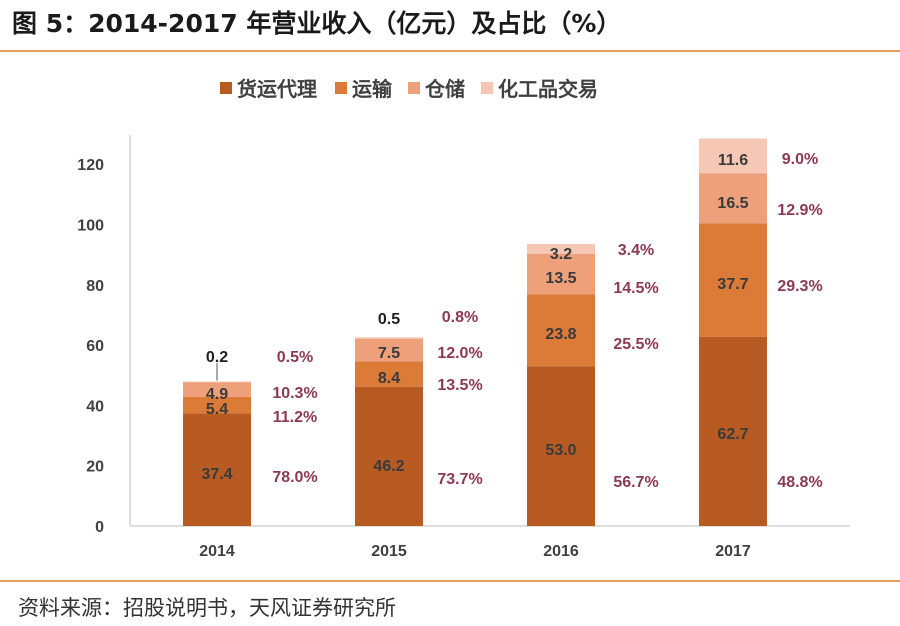 This screenshot has width=900, height=626. Describe the element at coordinates (635, 288) in the screenshot. I see `percent-label: 14.5%` at that location.